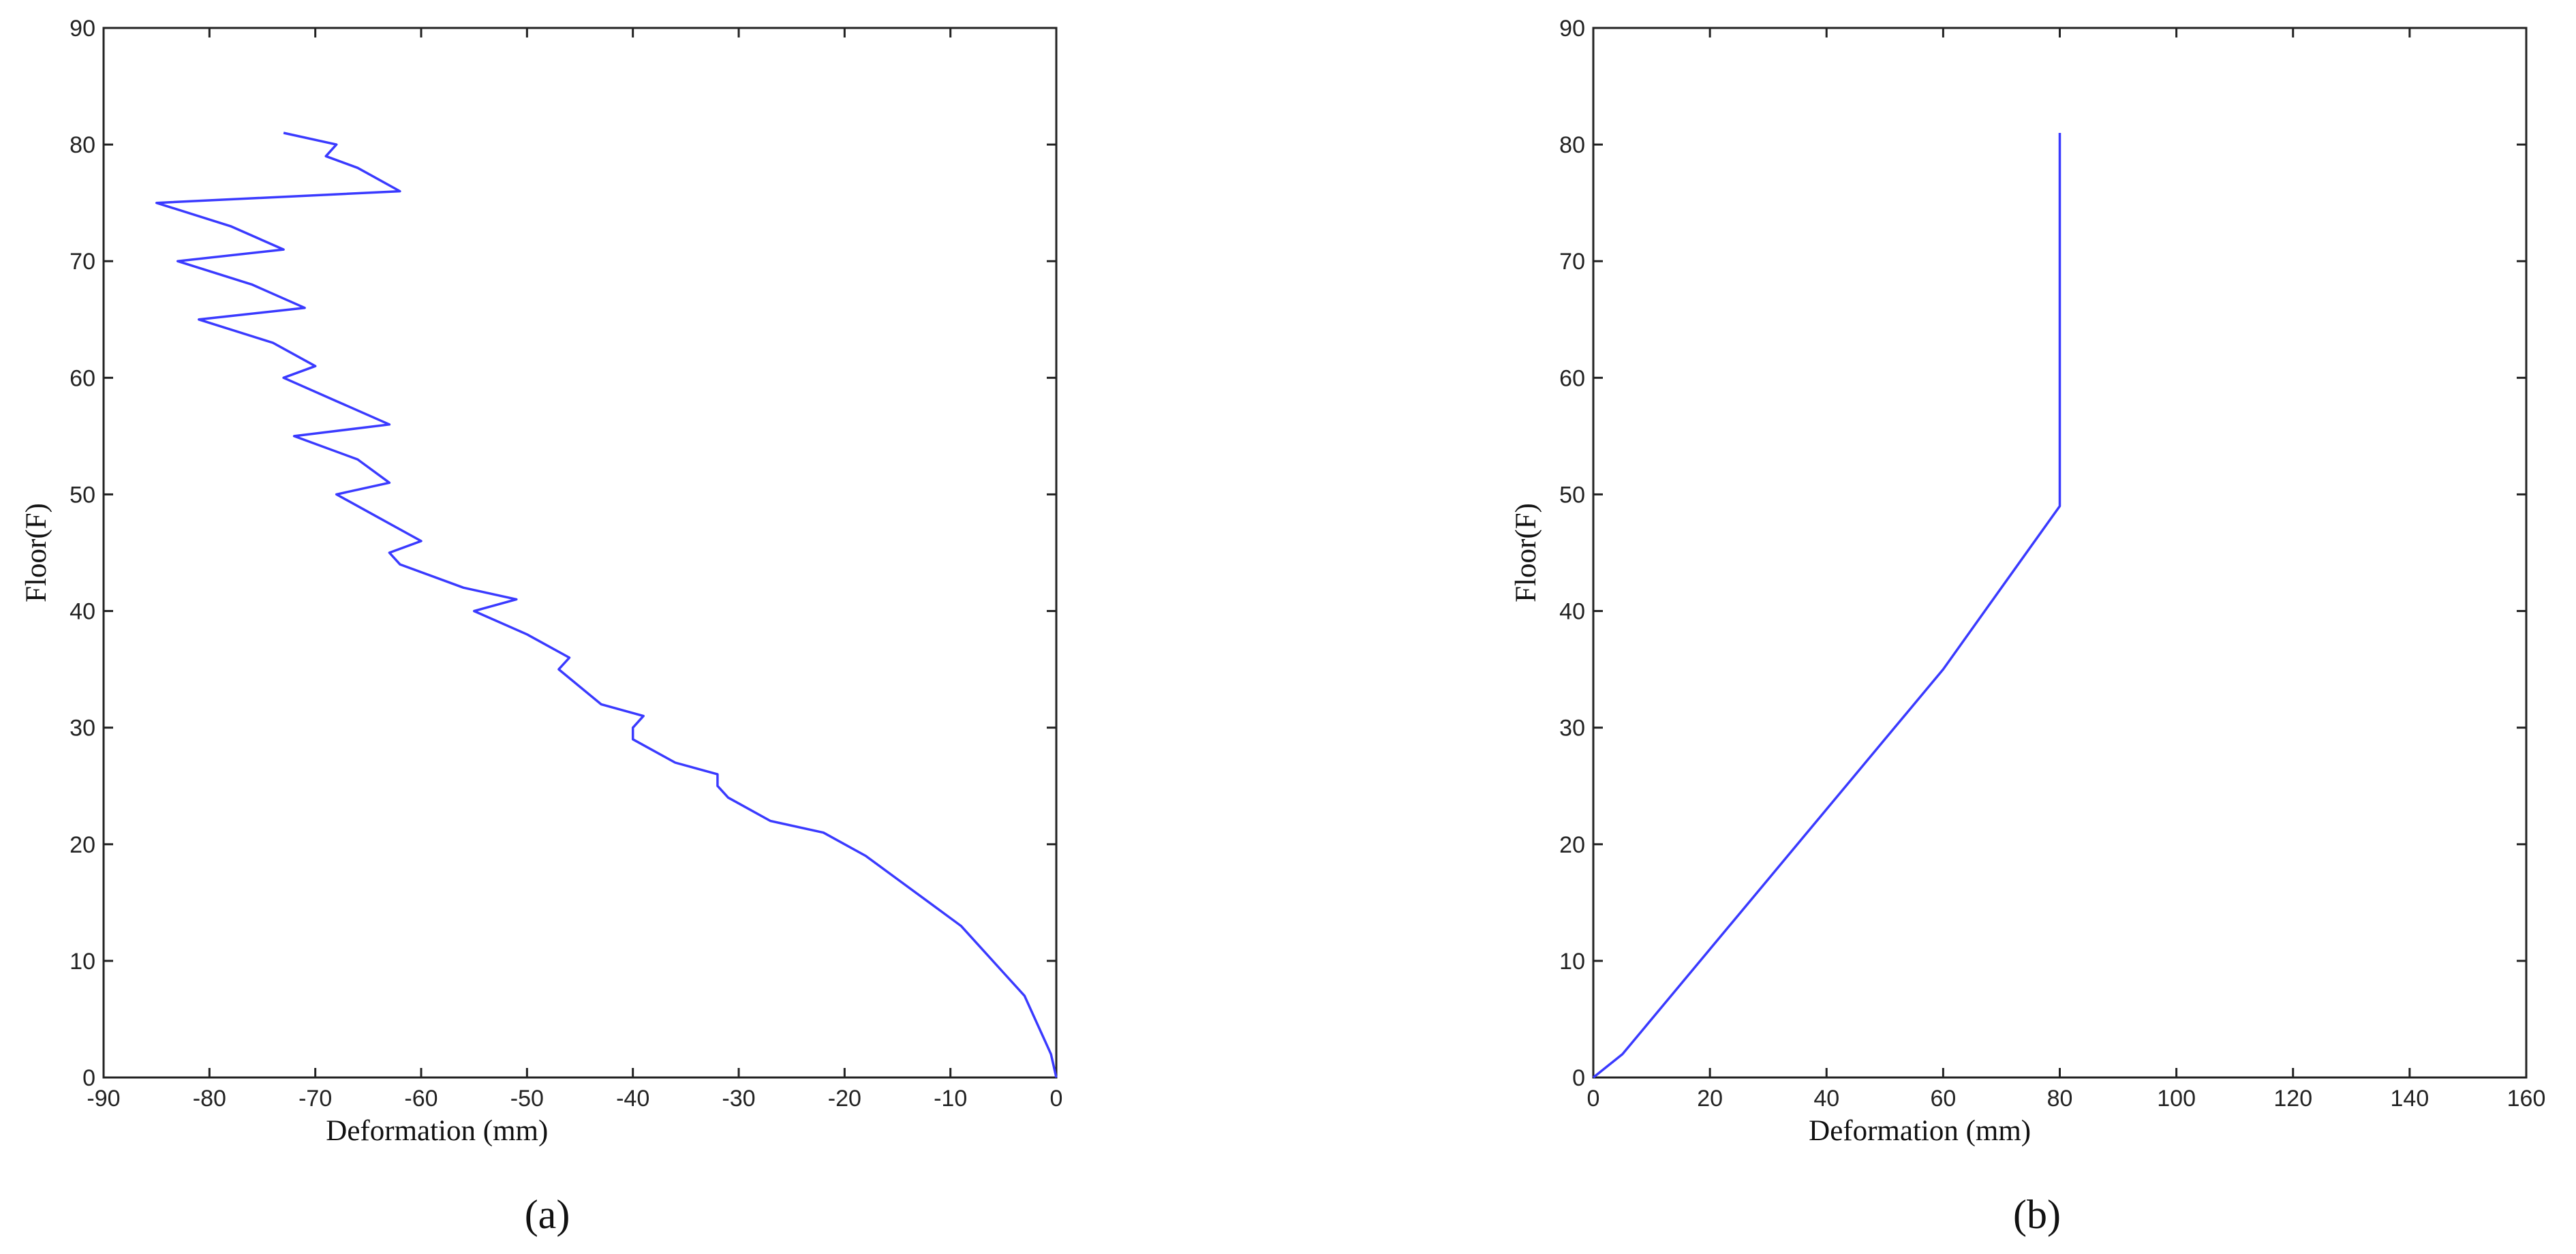  I want to click on x-tick-label: 140, so click(2410, 1099).